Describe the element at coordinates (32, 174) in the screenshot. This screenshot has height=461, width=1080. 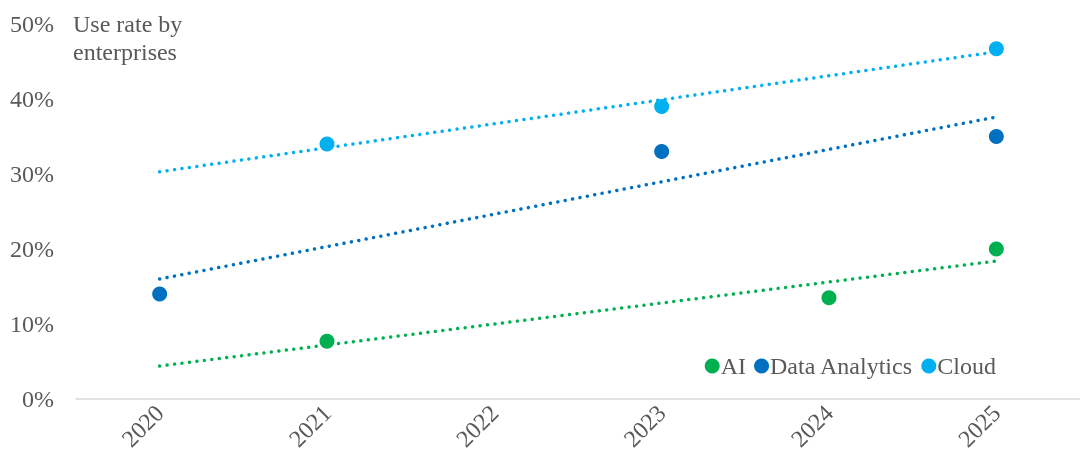
I see `y-tick-label: 30%` at that location.